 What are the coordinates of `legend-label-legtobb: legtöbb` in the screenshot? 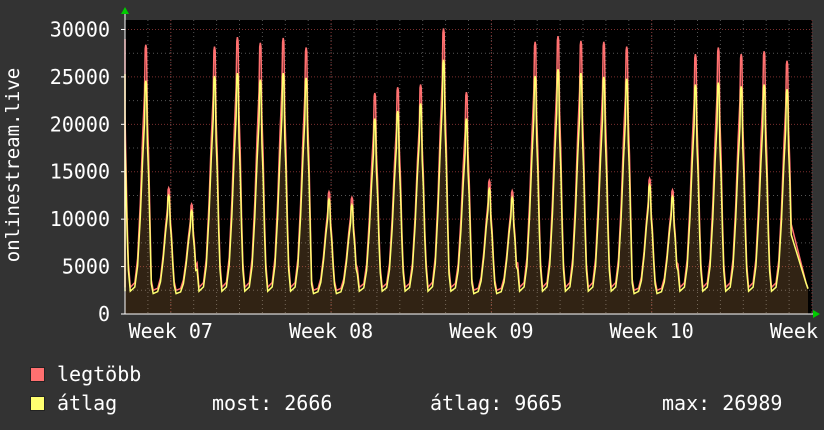 It's located at (99, 374).